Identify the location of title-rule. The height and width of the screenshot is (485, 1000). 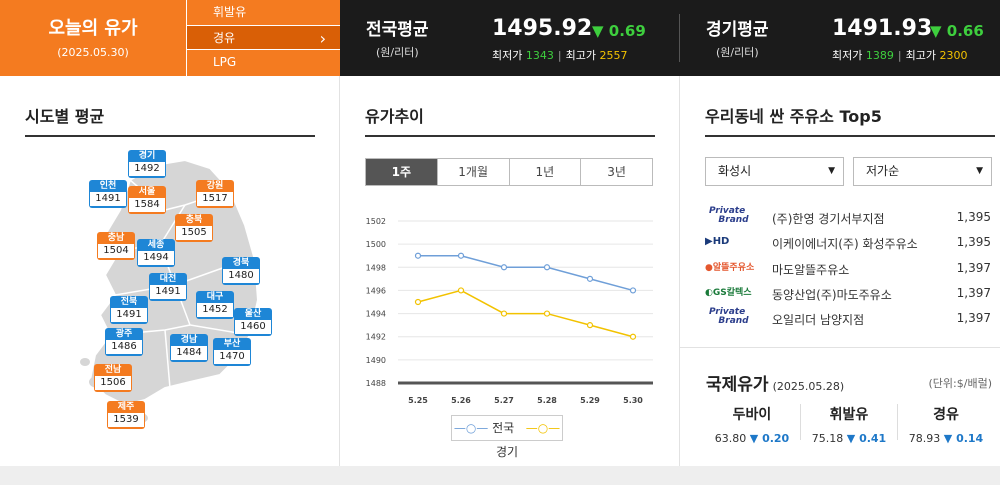
(850, 136).